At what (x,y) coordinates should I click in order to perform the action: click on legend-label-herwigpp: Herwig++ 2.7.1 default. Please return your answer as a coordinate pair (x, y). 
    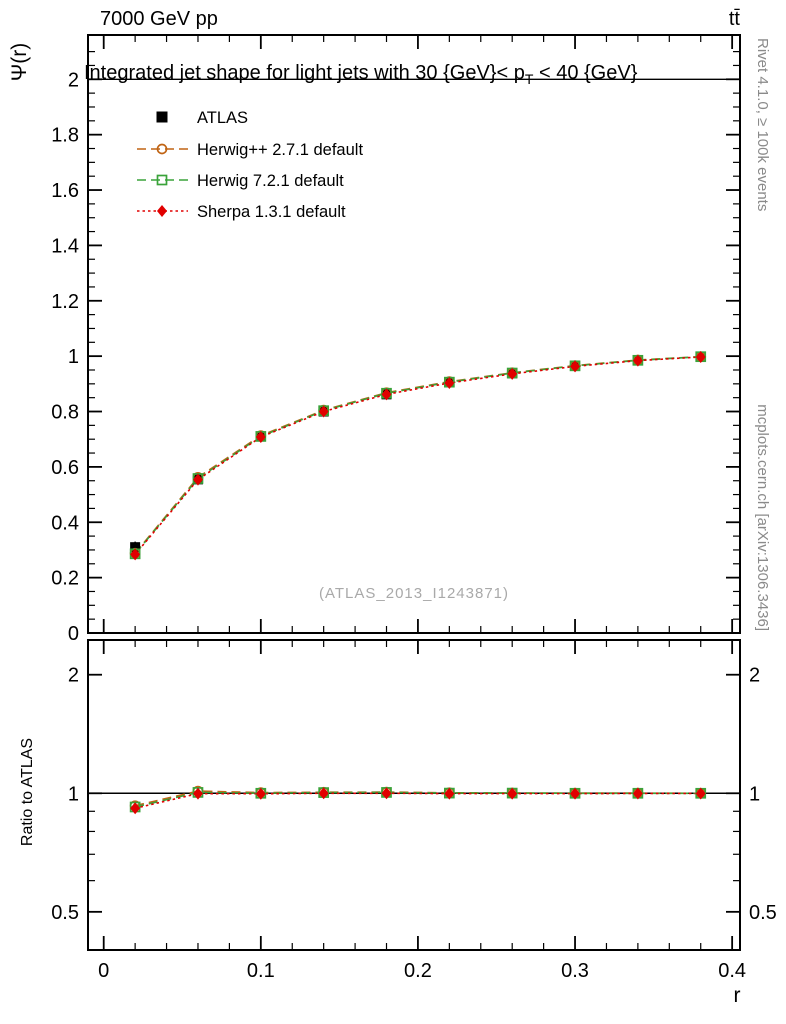
    Looking at the image, I should click on (280, 150).